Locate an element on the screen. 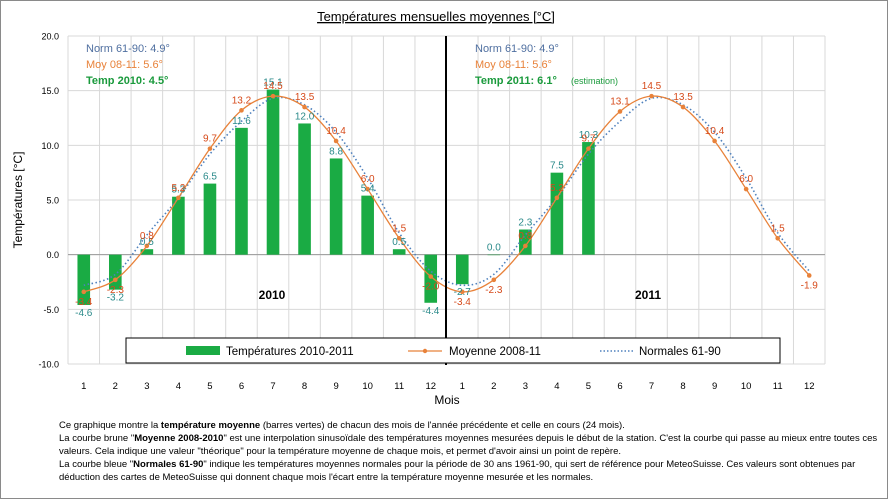 The width and height of the screenshot is (888, 499). left-moy-note: Moy 08-11: 5.6° is located at coordinates (124, 65).